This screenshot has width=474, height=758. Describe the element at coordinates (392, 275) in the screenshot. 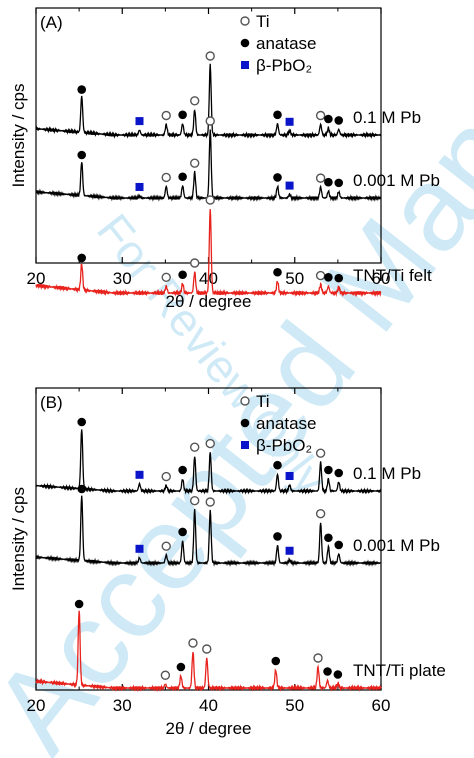

I see `series-label: TNT/Ti felt` at that location.